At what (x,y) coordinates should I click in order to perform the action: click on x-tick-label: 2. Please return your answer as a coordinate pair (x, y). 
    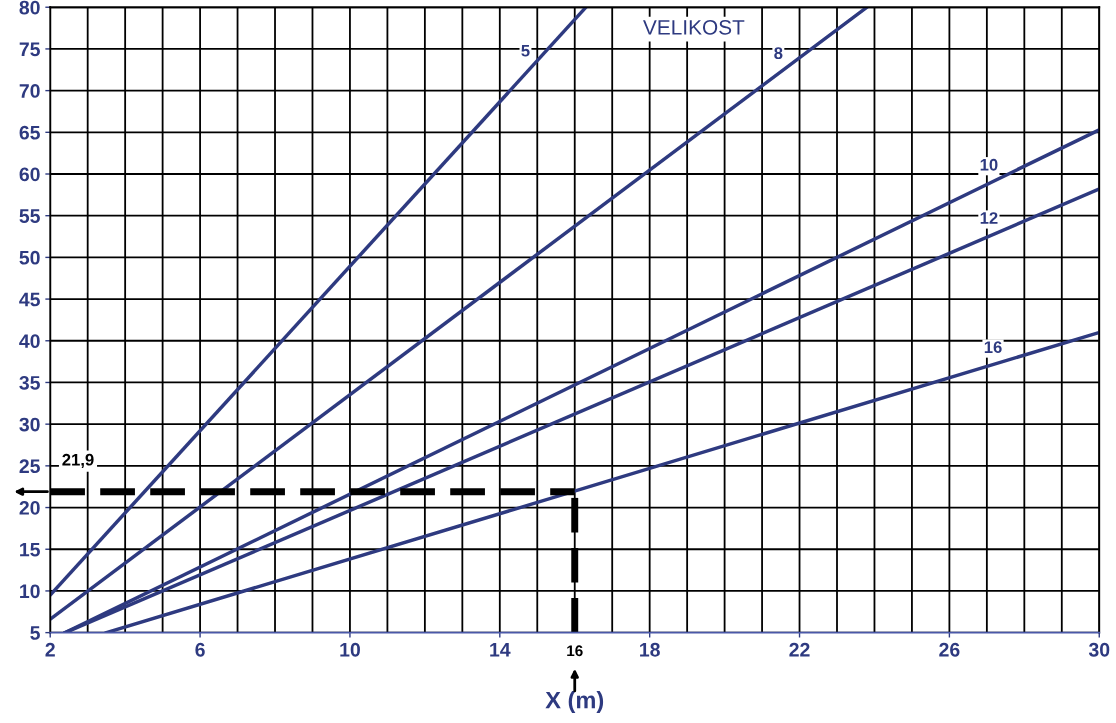
    Looking at the image, I should click on (50, 649).